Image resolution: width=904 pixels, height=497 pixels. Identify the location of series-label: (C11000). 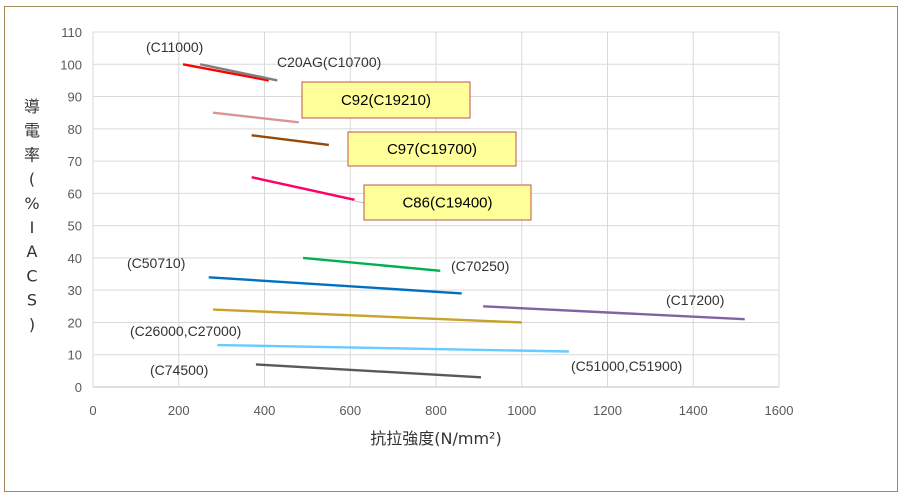
(174, 47).